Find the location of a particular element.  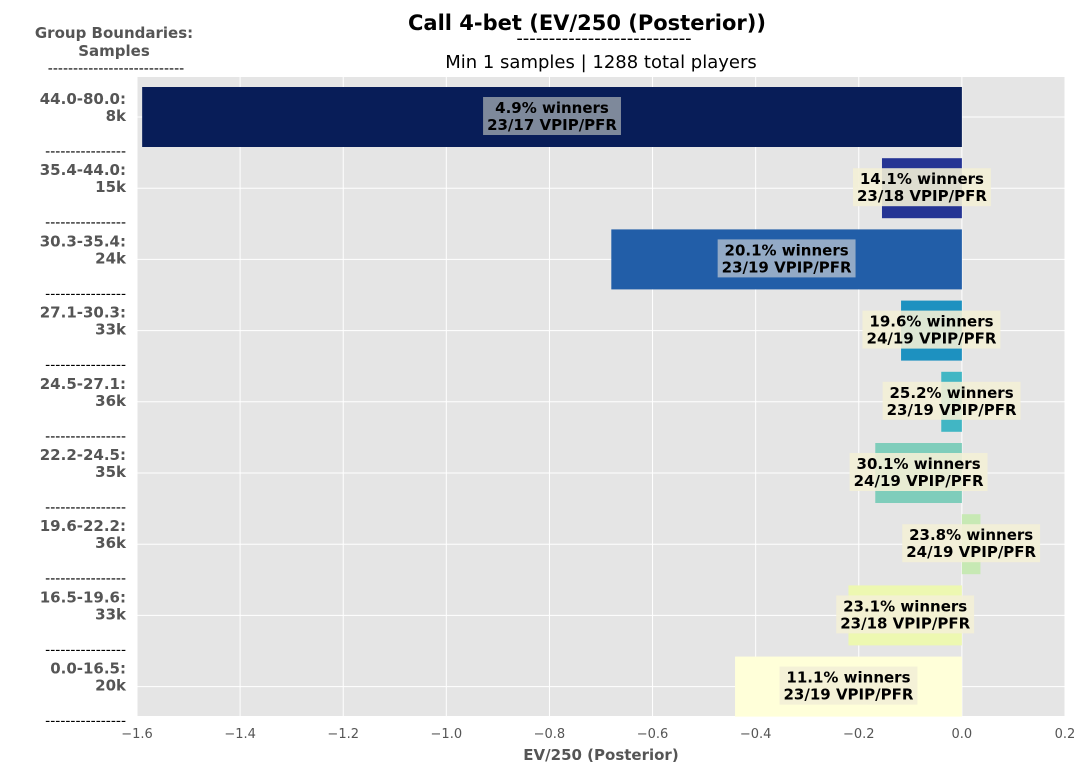

y-label-samples: 24k is located at coordinates (111, 258).